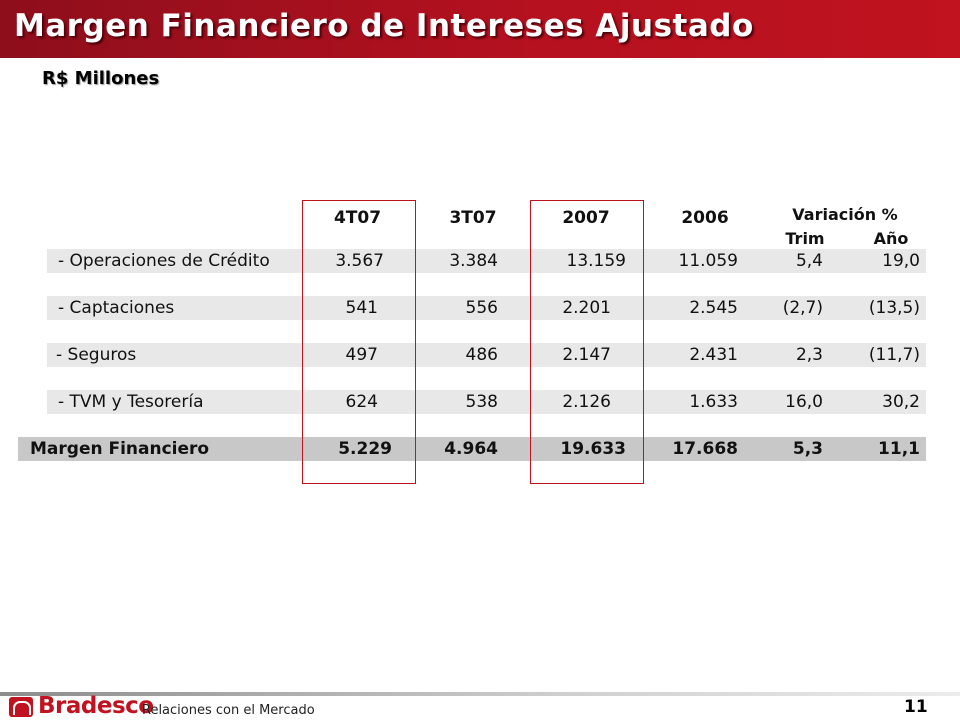  I want to click on cell-credito-4t07: 3.567, so click(359, 261).